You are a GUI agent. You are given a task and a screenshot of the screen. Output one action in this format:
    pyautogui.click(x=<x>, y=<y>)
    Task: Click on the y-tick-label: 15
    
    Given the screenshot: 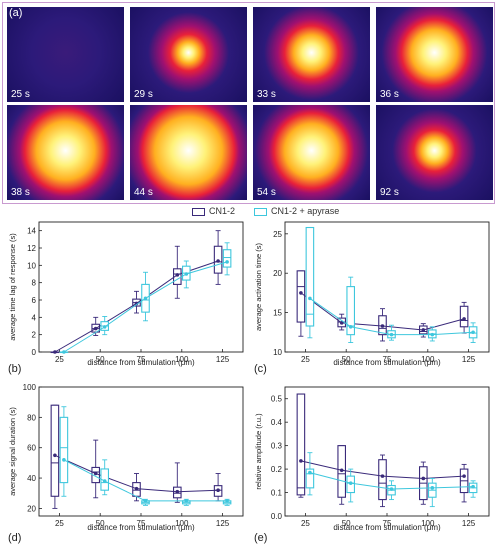 What is the action you would take?
    pyautogui.click(x=277, y=313)
    